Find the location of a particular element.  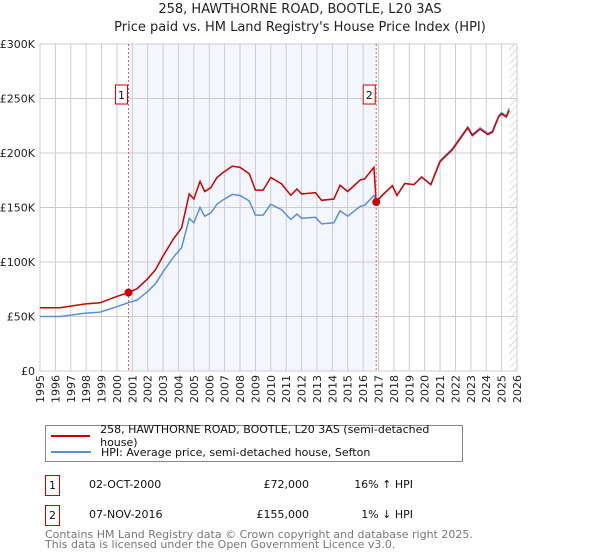

y-tick-label: £300K is located at coordinates (18, 44).